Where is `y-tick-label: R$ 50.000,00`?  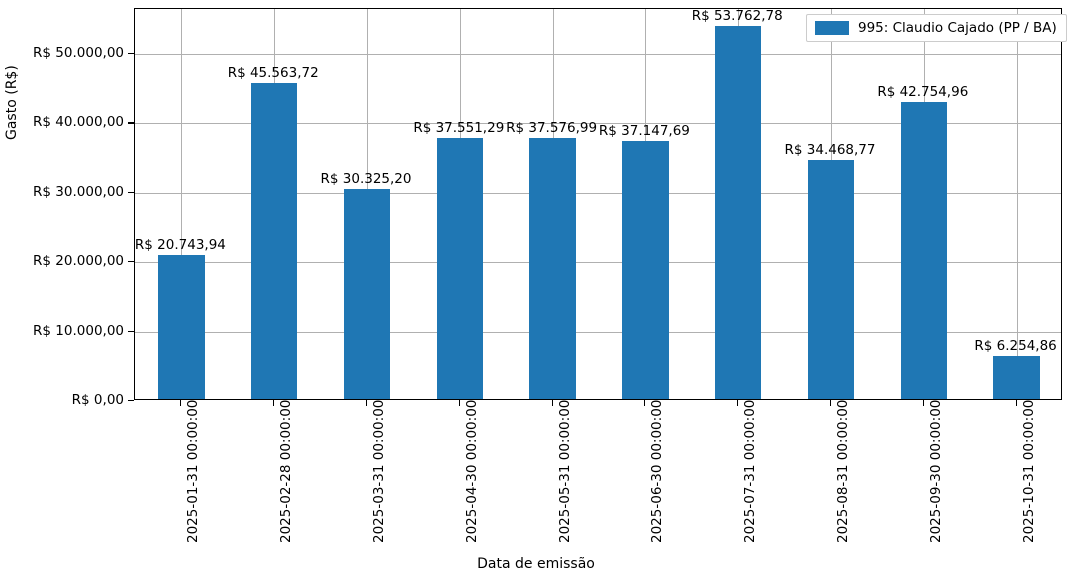
y-tick-label: R$ 50.000,00 is located at coordinates (78, 53).